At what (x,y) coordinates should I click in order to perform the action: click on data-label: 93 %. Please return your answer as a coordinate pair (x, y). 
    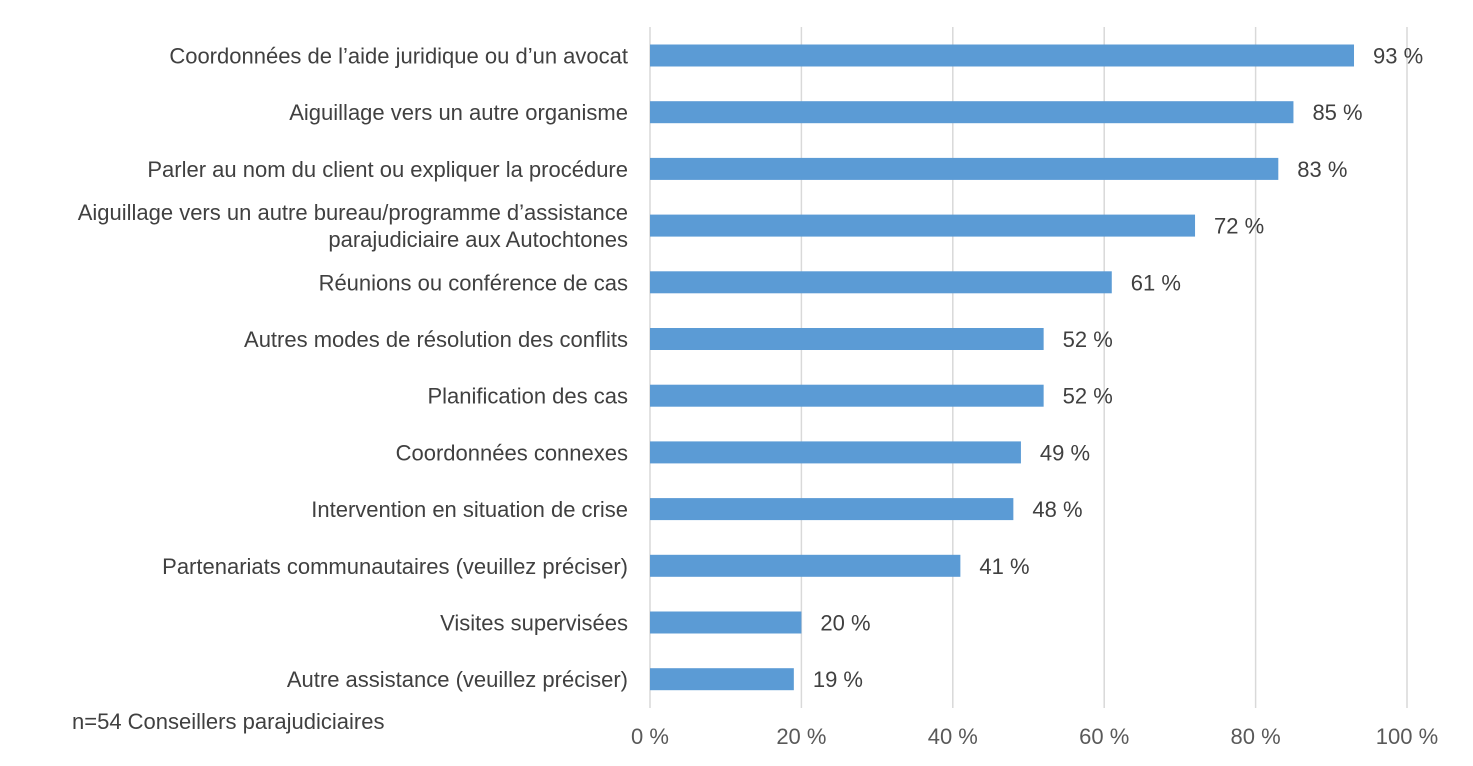
    Looking at the image, I should click on (1398, 56).